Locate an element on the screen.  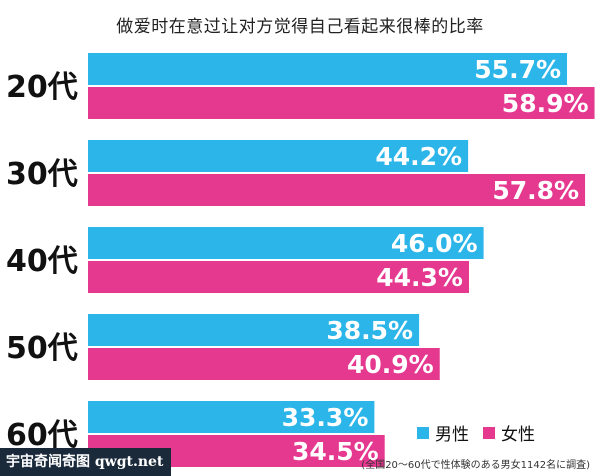
category-label: 30代 is located at coordinates (42, 174).